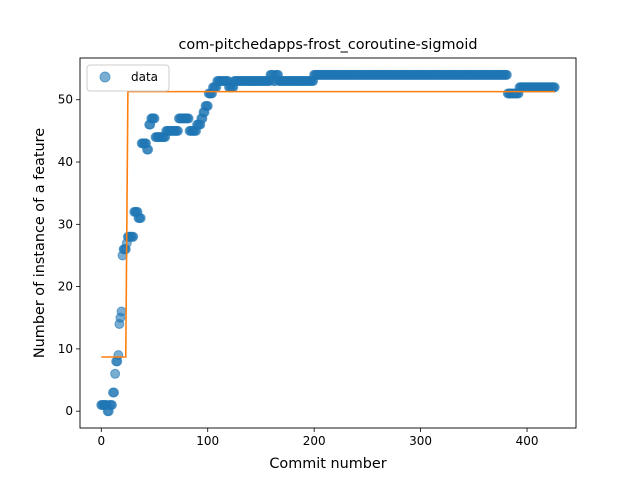  I want to click on y-tick-label: 40, so click(65, 162).